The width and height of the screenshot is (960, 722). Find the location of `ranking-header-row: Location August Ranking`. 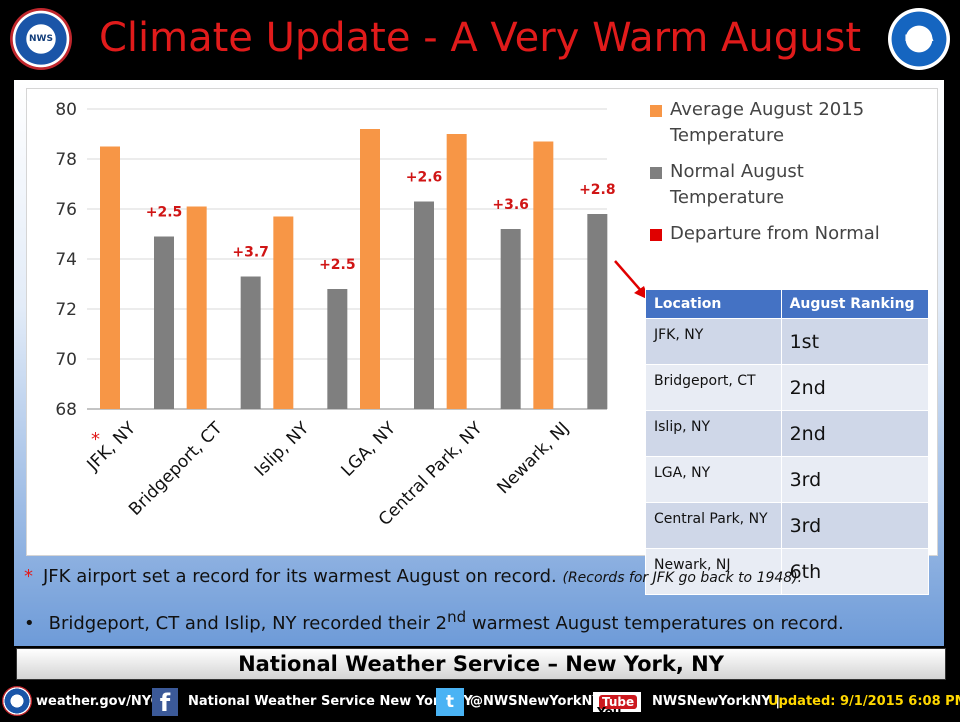

ranking-header-row: Location August Ranking is located at coordinates (787, 304).